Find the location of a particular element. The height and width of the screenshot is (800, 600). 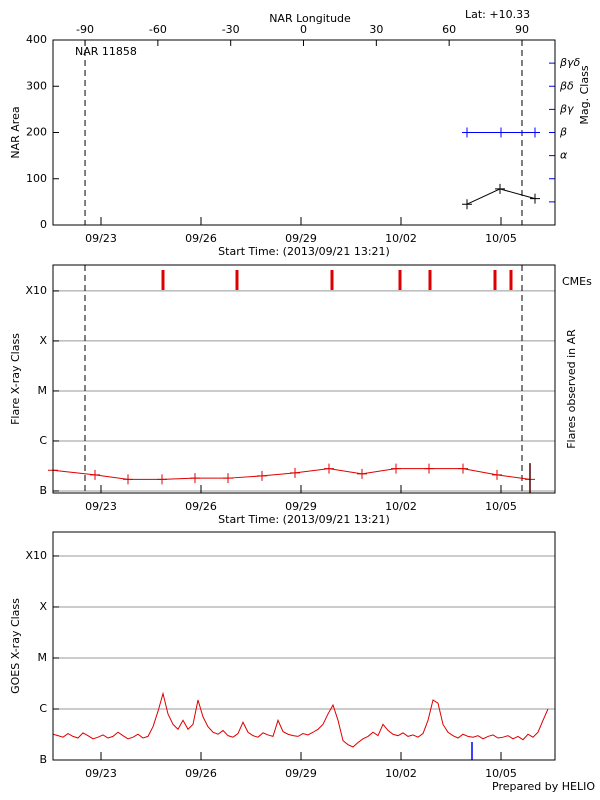

y-tick-label: 400 is located at coordinates (36, 39).